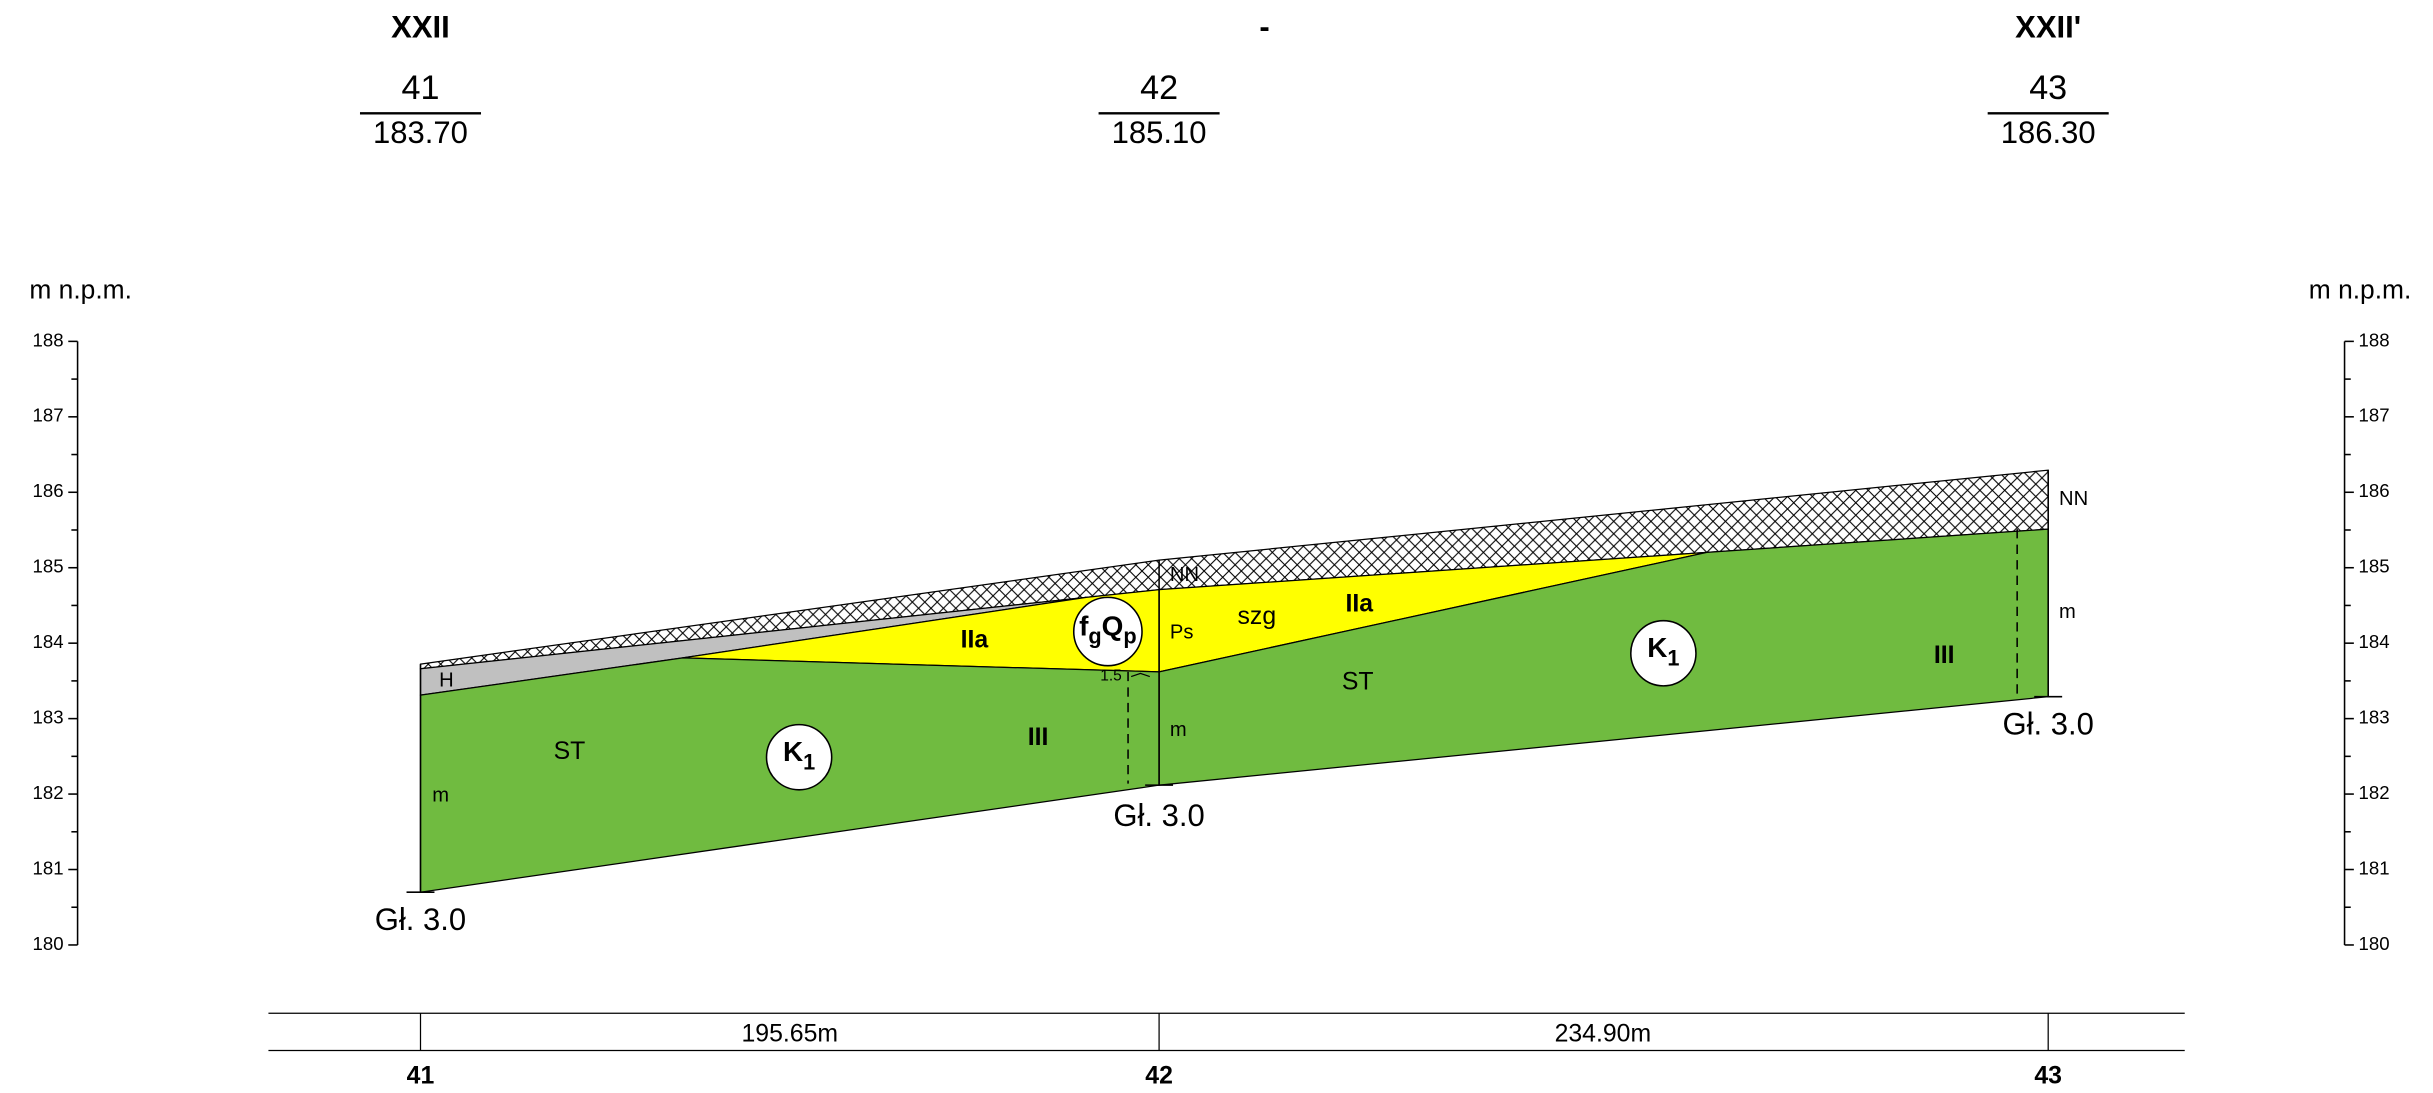  What do you see at coordinates (2048, 1075) in the screenshot?
I see `station: 43` at bounding box center [2048, 1075].